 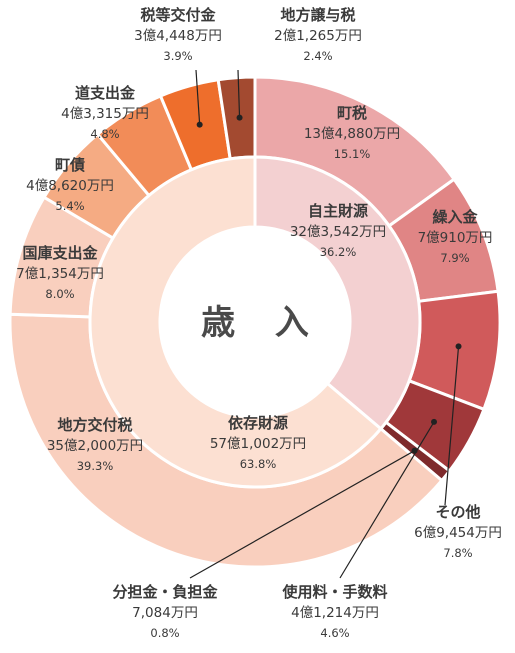 I want to click on label-callout-1: 地方譲与税 2億1,265万円 2.4%, so click(x=318, y=34).